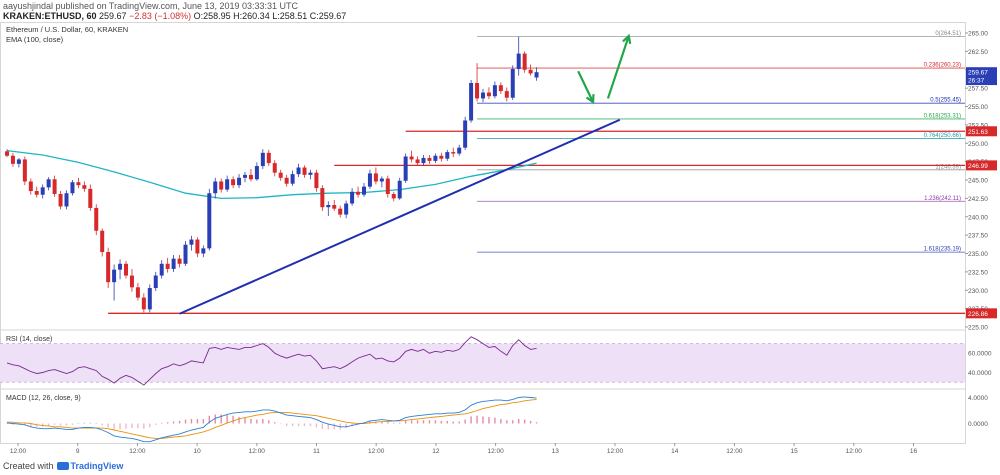 This screenshot has height=475, width=1000. What do you see at coordinates (436, 451) in the screenshot?
I see `x-axis-tick-label: 12` at bounding box center [436, 451].